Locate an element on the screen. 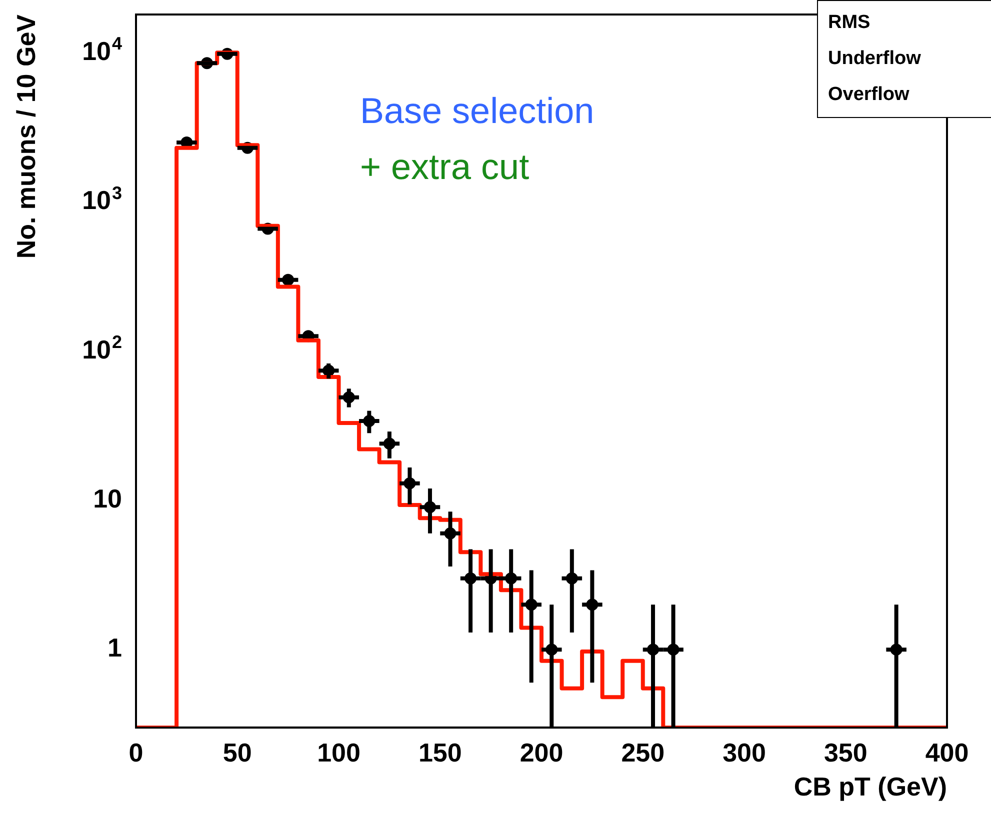 This screenshot has height=825, width=991. y-tick-label: 10 is located at coordinates (107, 498).